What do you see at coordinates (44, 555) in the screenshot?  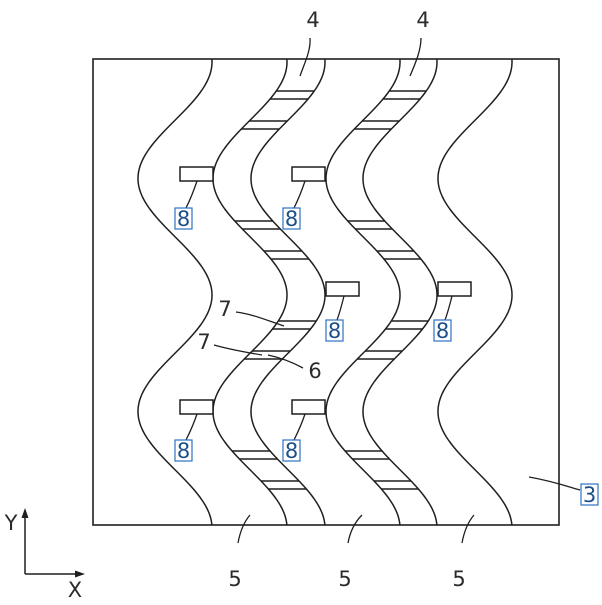 I see `coordinate-axes: Y X` at bounding box center [44, 555].